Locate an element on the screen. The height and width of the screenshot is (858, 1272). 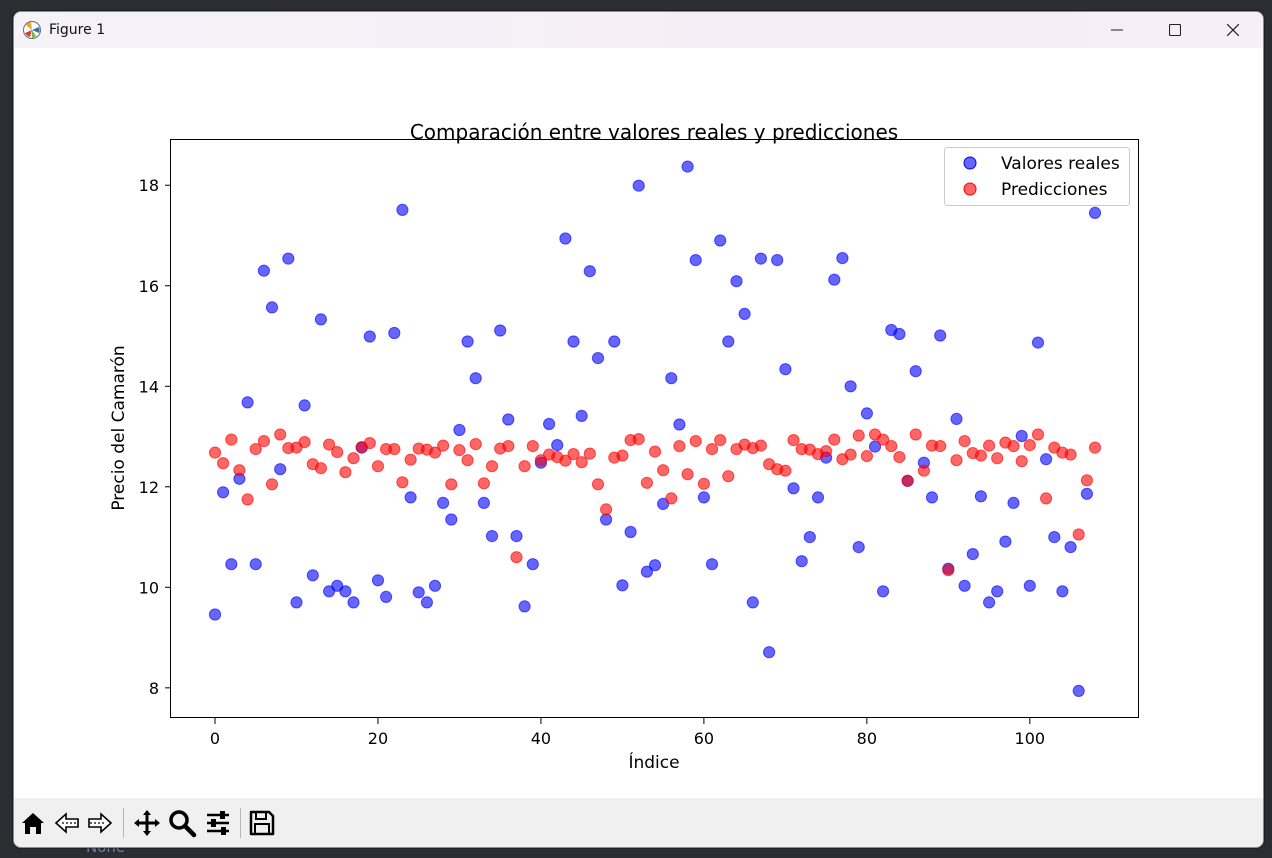
close-button is located at coordinates (1233, 30).